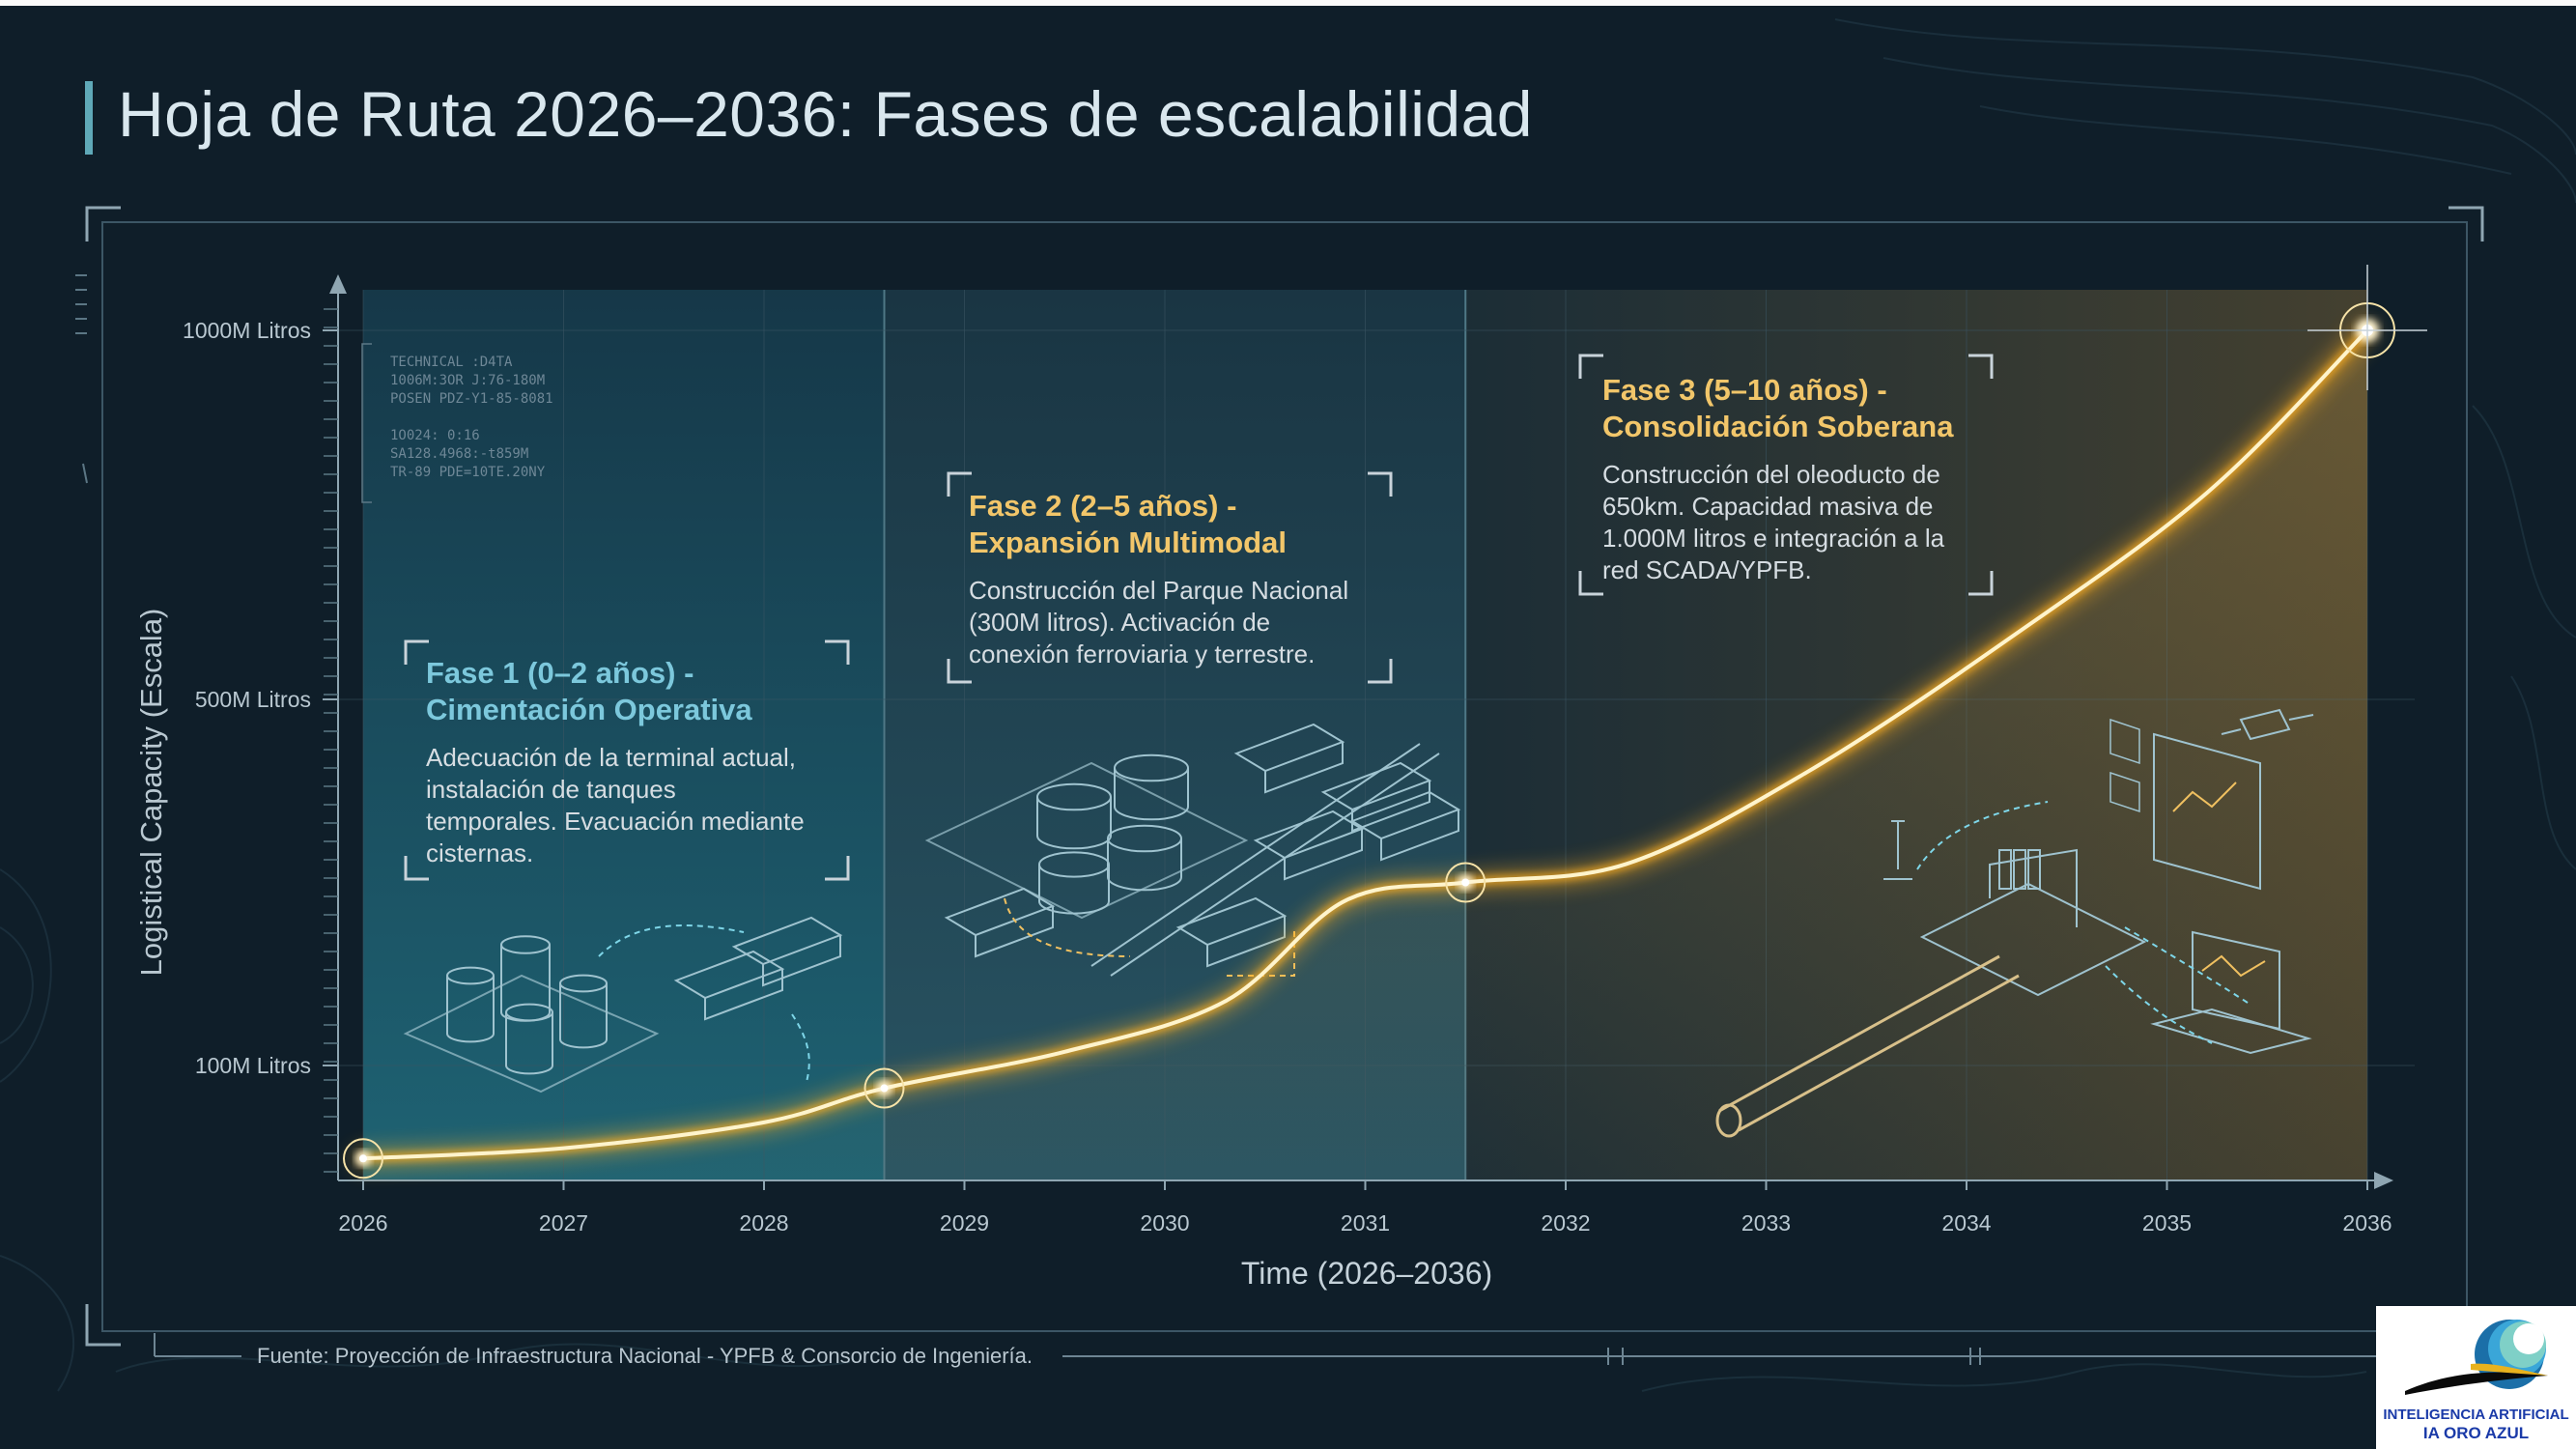  What do you see at coordinates (1366, 1273) in the screenshot?
I see `x-axis-title: Time (2026–2036)` at bounding box center [1366, 1273].